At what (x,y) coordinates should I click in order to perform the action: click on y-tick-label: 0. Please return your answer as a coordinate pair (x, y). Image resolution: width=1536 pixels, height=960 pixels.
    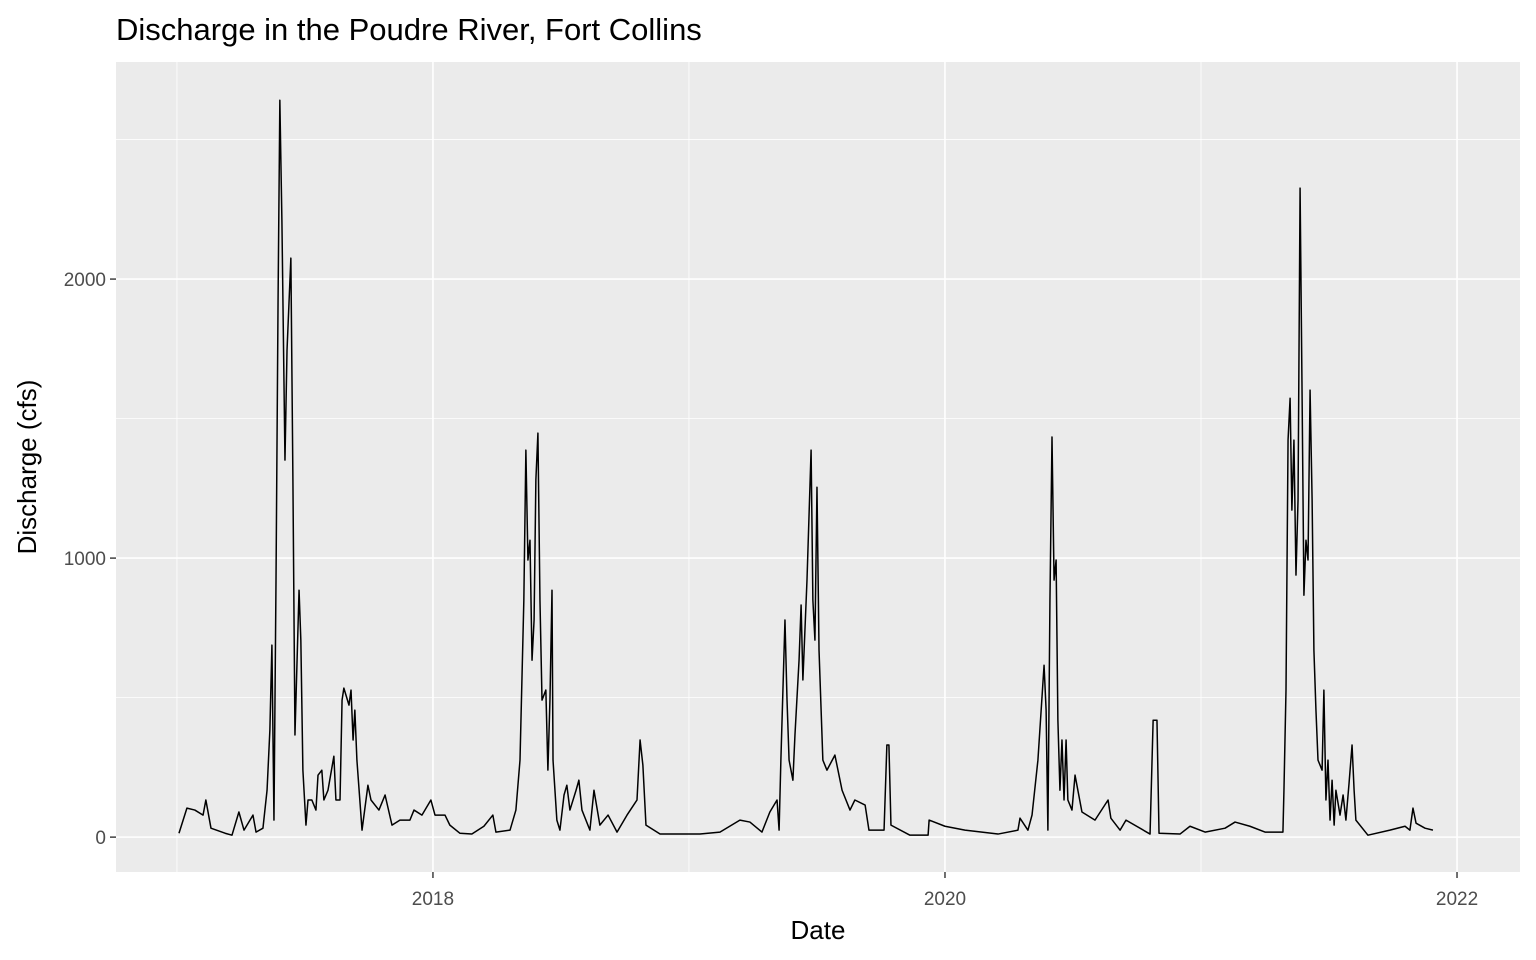
    Looking at the image, I should click on (100, 838).